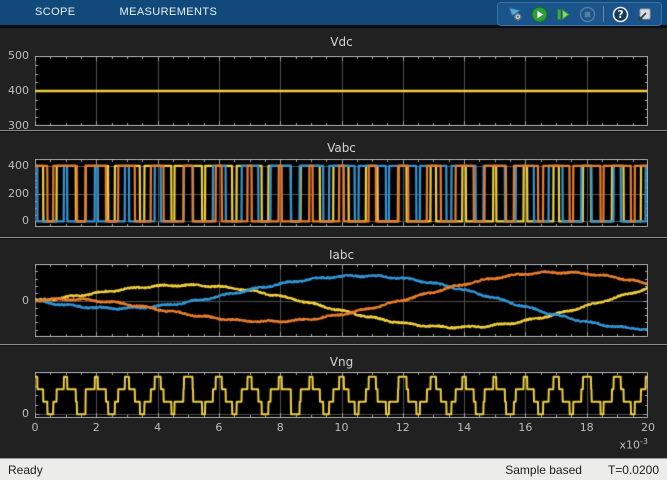 The width and height of the screenshot is (667, 480). What do you see at coordinates (341, 300) in the screenshot?
I see `iabc-plot-canvas` at bounding box center [341, 300].